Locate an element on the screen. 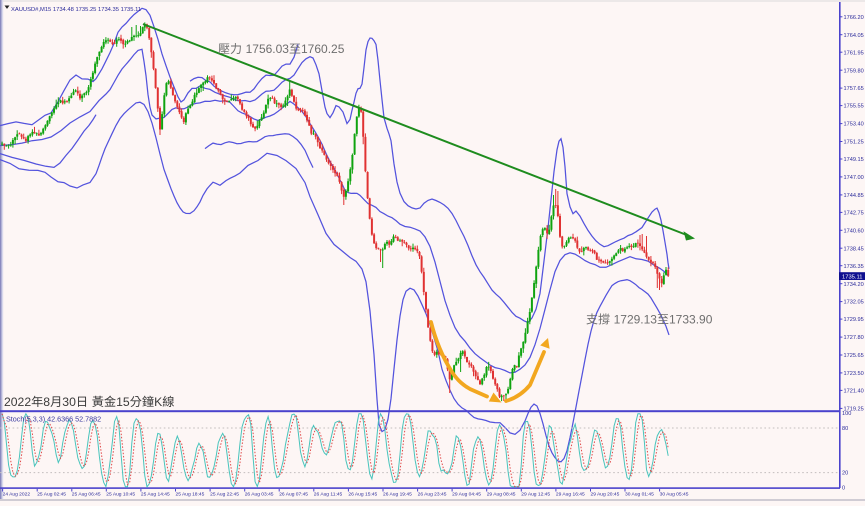 The image size is (865, 506). svg-text: 30 Aug 05:45 is located at coordinates (674, 494).